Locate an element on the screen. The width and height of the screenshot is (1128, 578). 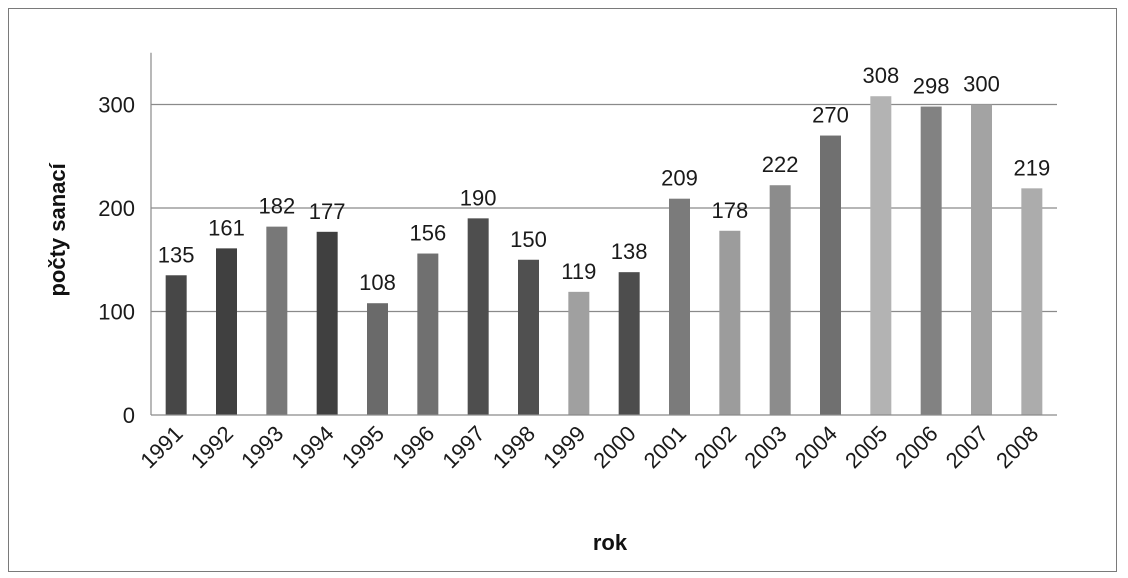
x-tick-label: 2004 is located at coordinates (816, 447).